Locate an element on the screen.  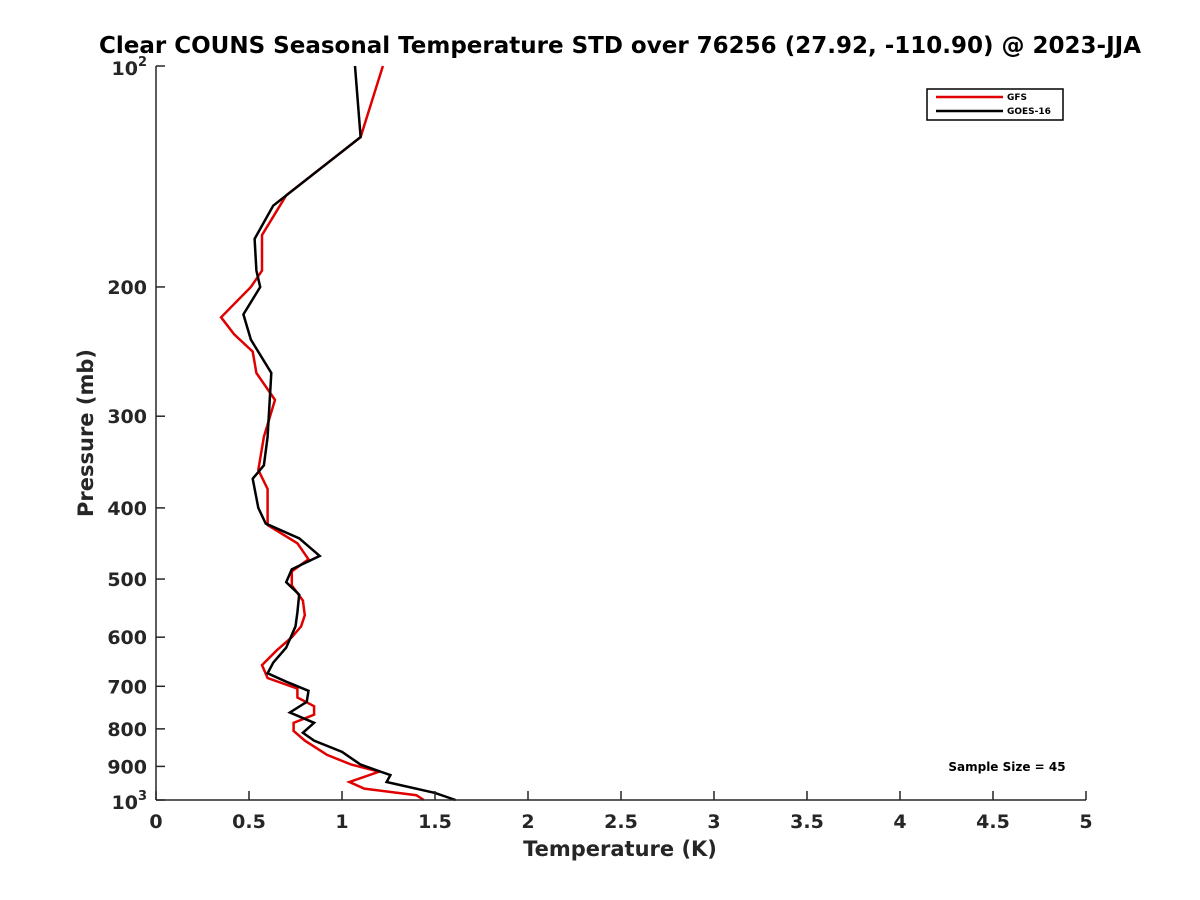
x-tick-label: 1.5 is located at coordinates (435, 822).